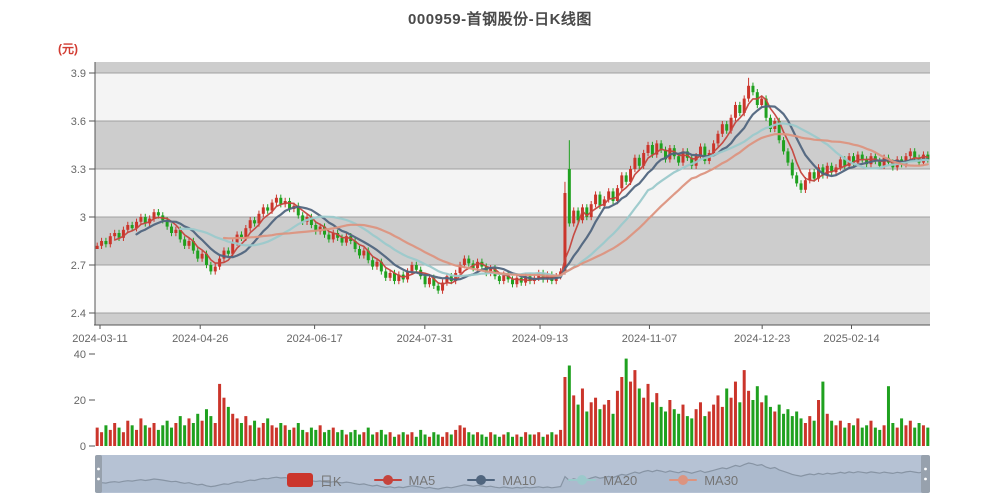  Describe the element at coordinates (99, 339) in the screenshot. I see `svg-text: 2024-03-11` at that location.